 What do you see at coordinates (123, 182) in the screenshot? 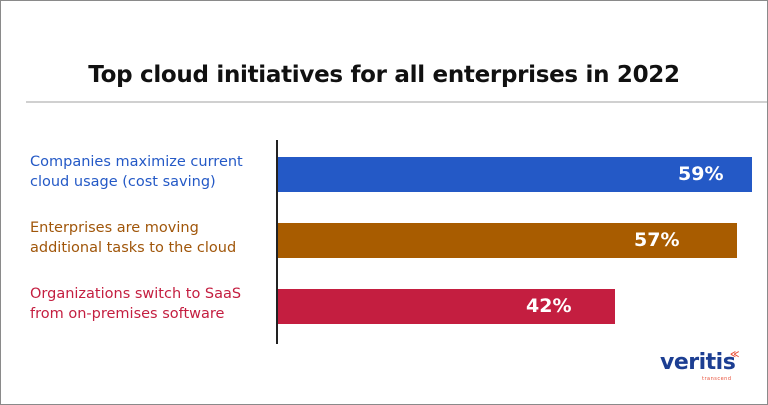
I see `category-label-1-line2: cloud usage (cost saving)` at bounding box center [123, 182].